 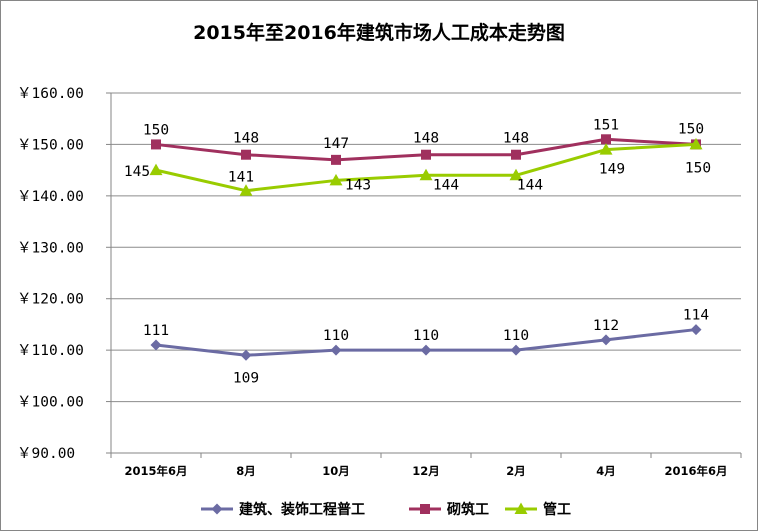 I want to click on x-tick-label: 10月, so click(x=336, y=471).